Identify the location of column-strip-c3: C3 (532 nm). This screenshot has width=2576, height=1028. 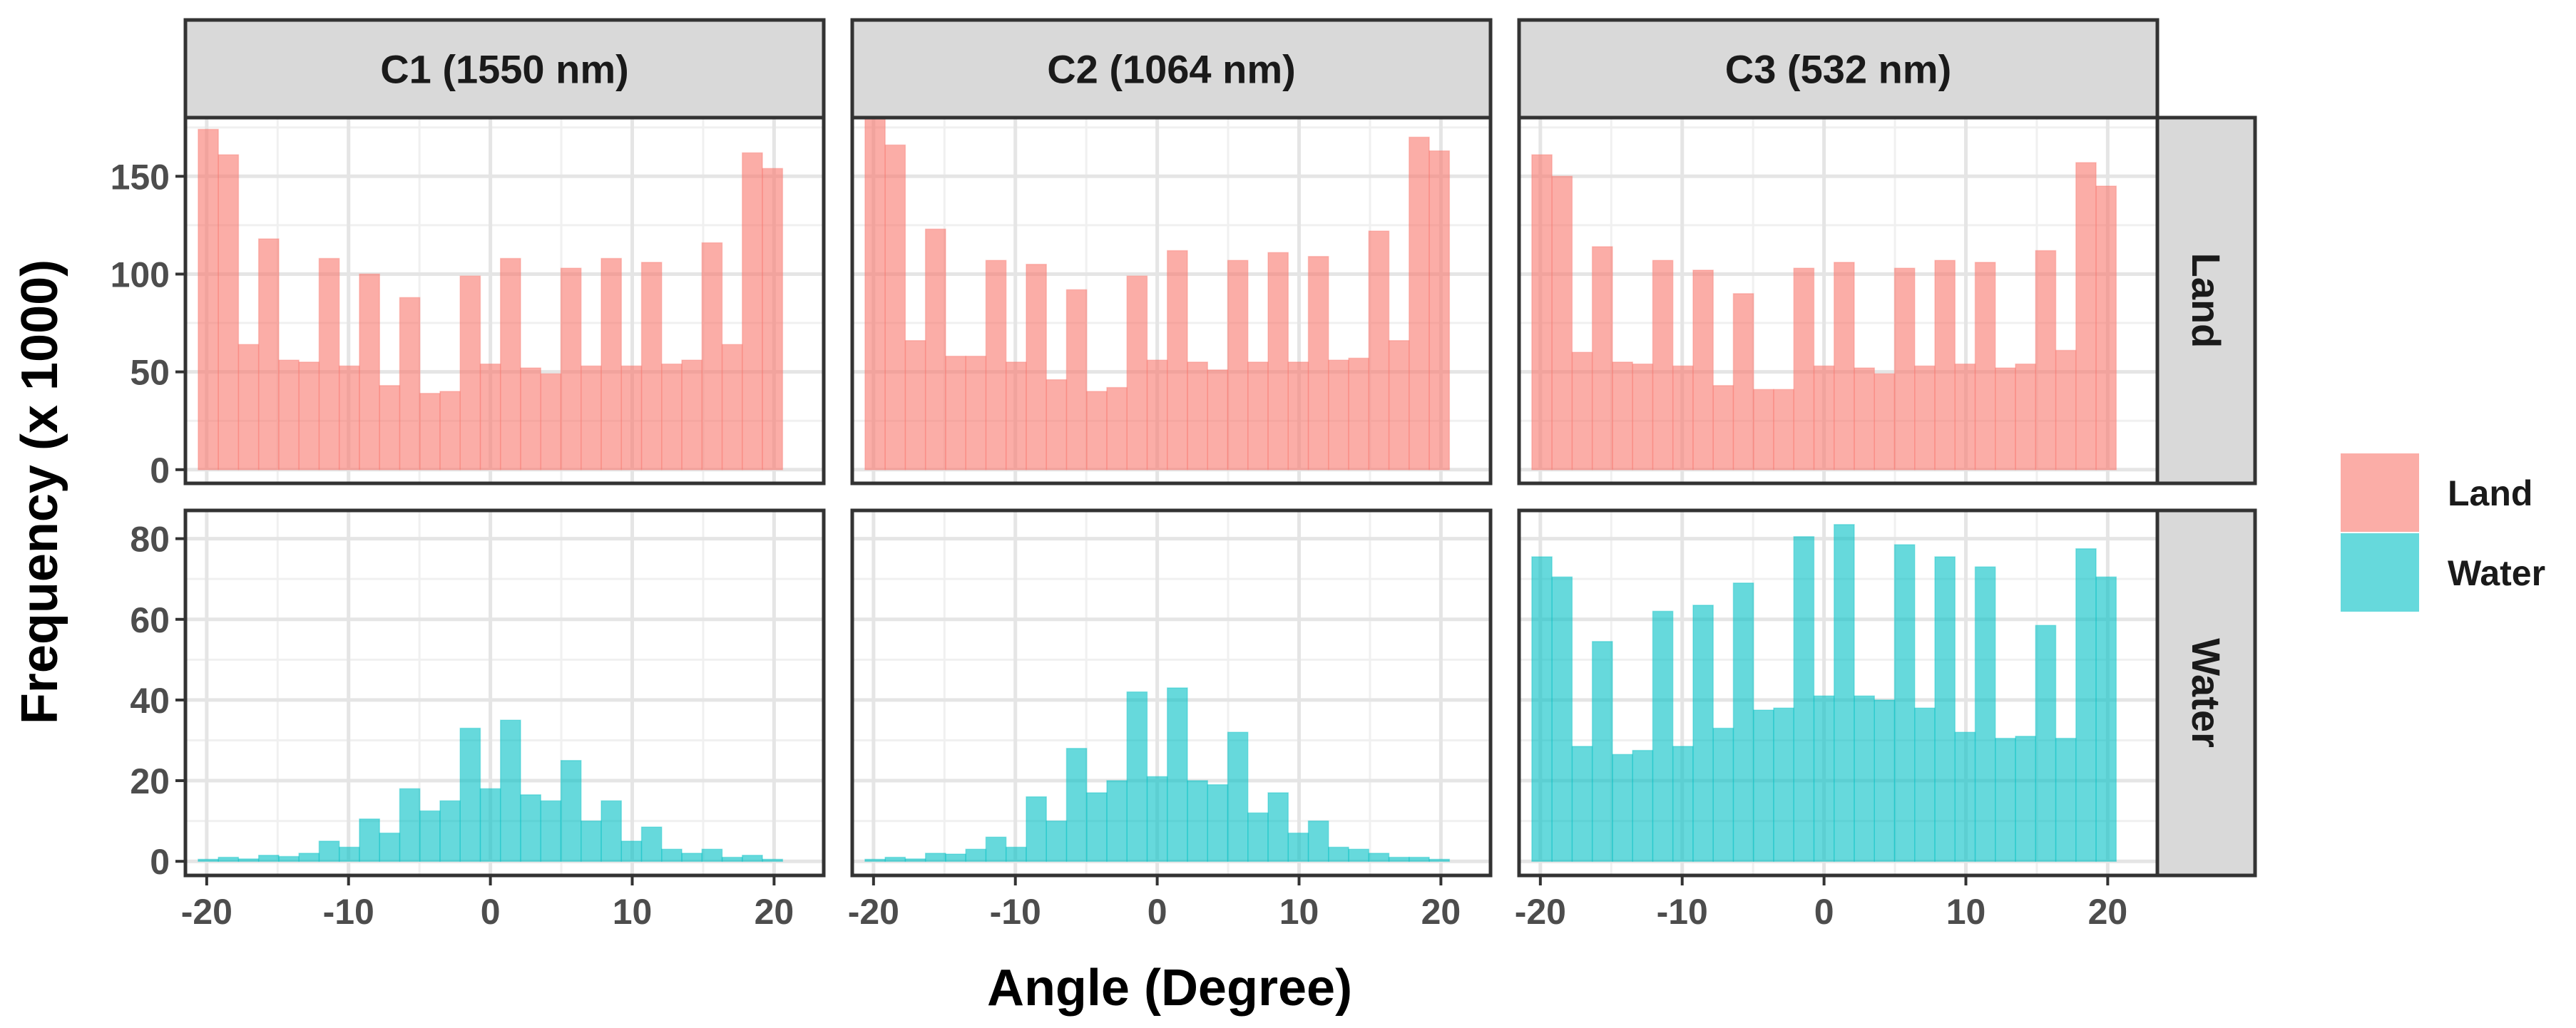
(1839, 69).